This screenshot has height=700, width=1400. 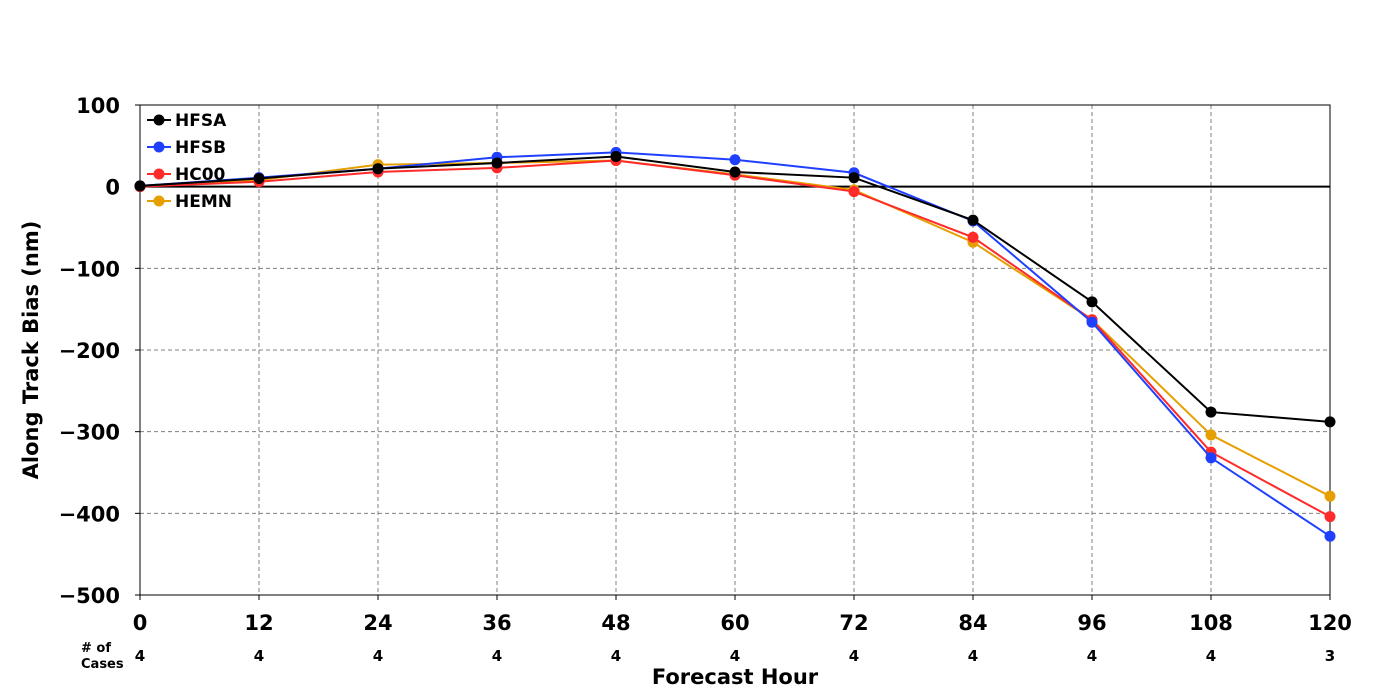 I want to click on legend-label: HC00, so click(x=200, y=175).